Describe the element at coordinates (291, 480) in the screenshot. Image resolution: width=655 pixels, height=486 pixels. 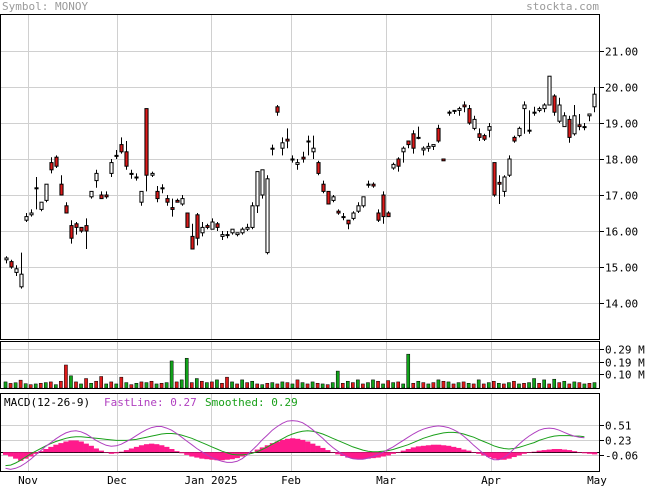
I see `x-tick-label: Feb` at that location.